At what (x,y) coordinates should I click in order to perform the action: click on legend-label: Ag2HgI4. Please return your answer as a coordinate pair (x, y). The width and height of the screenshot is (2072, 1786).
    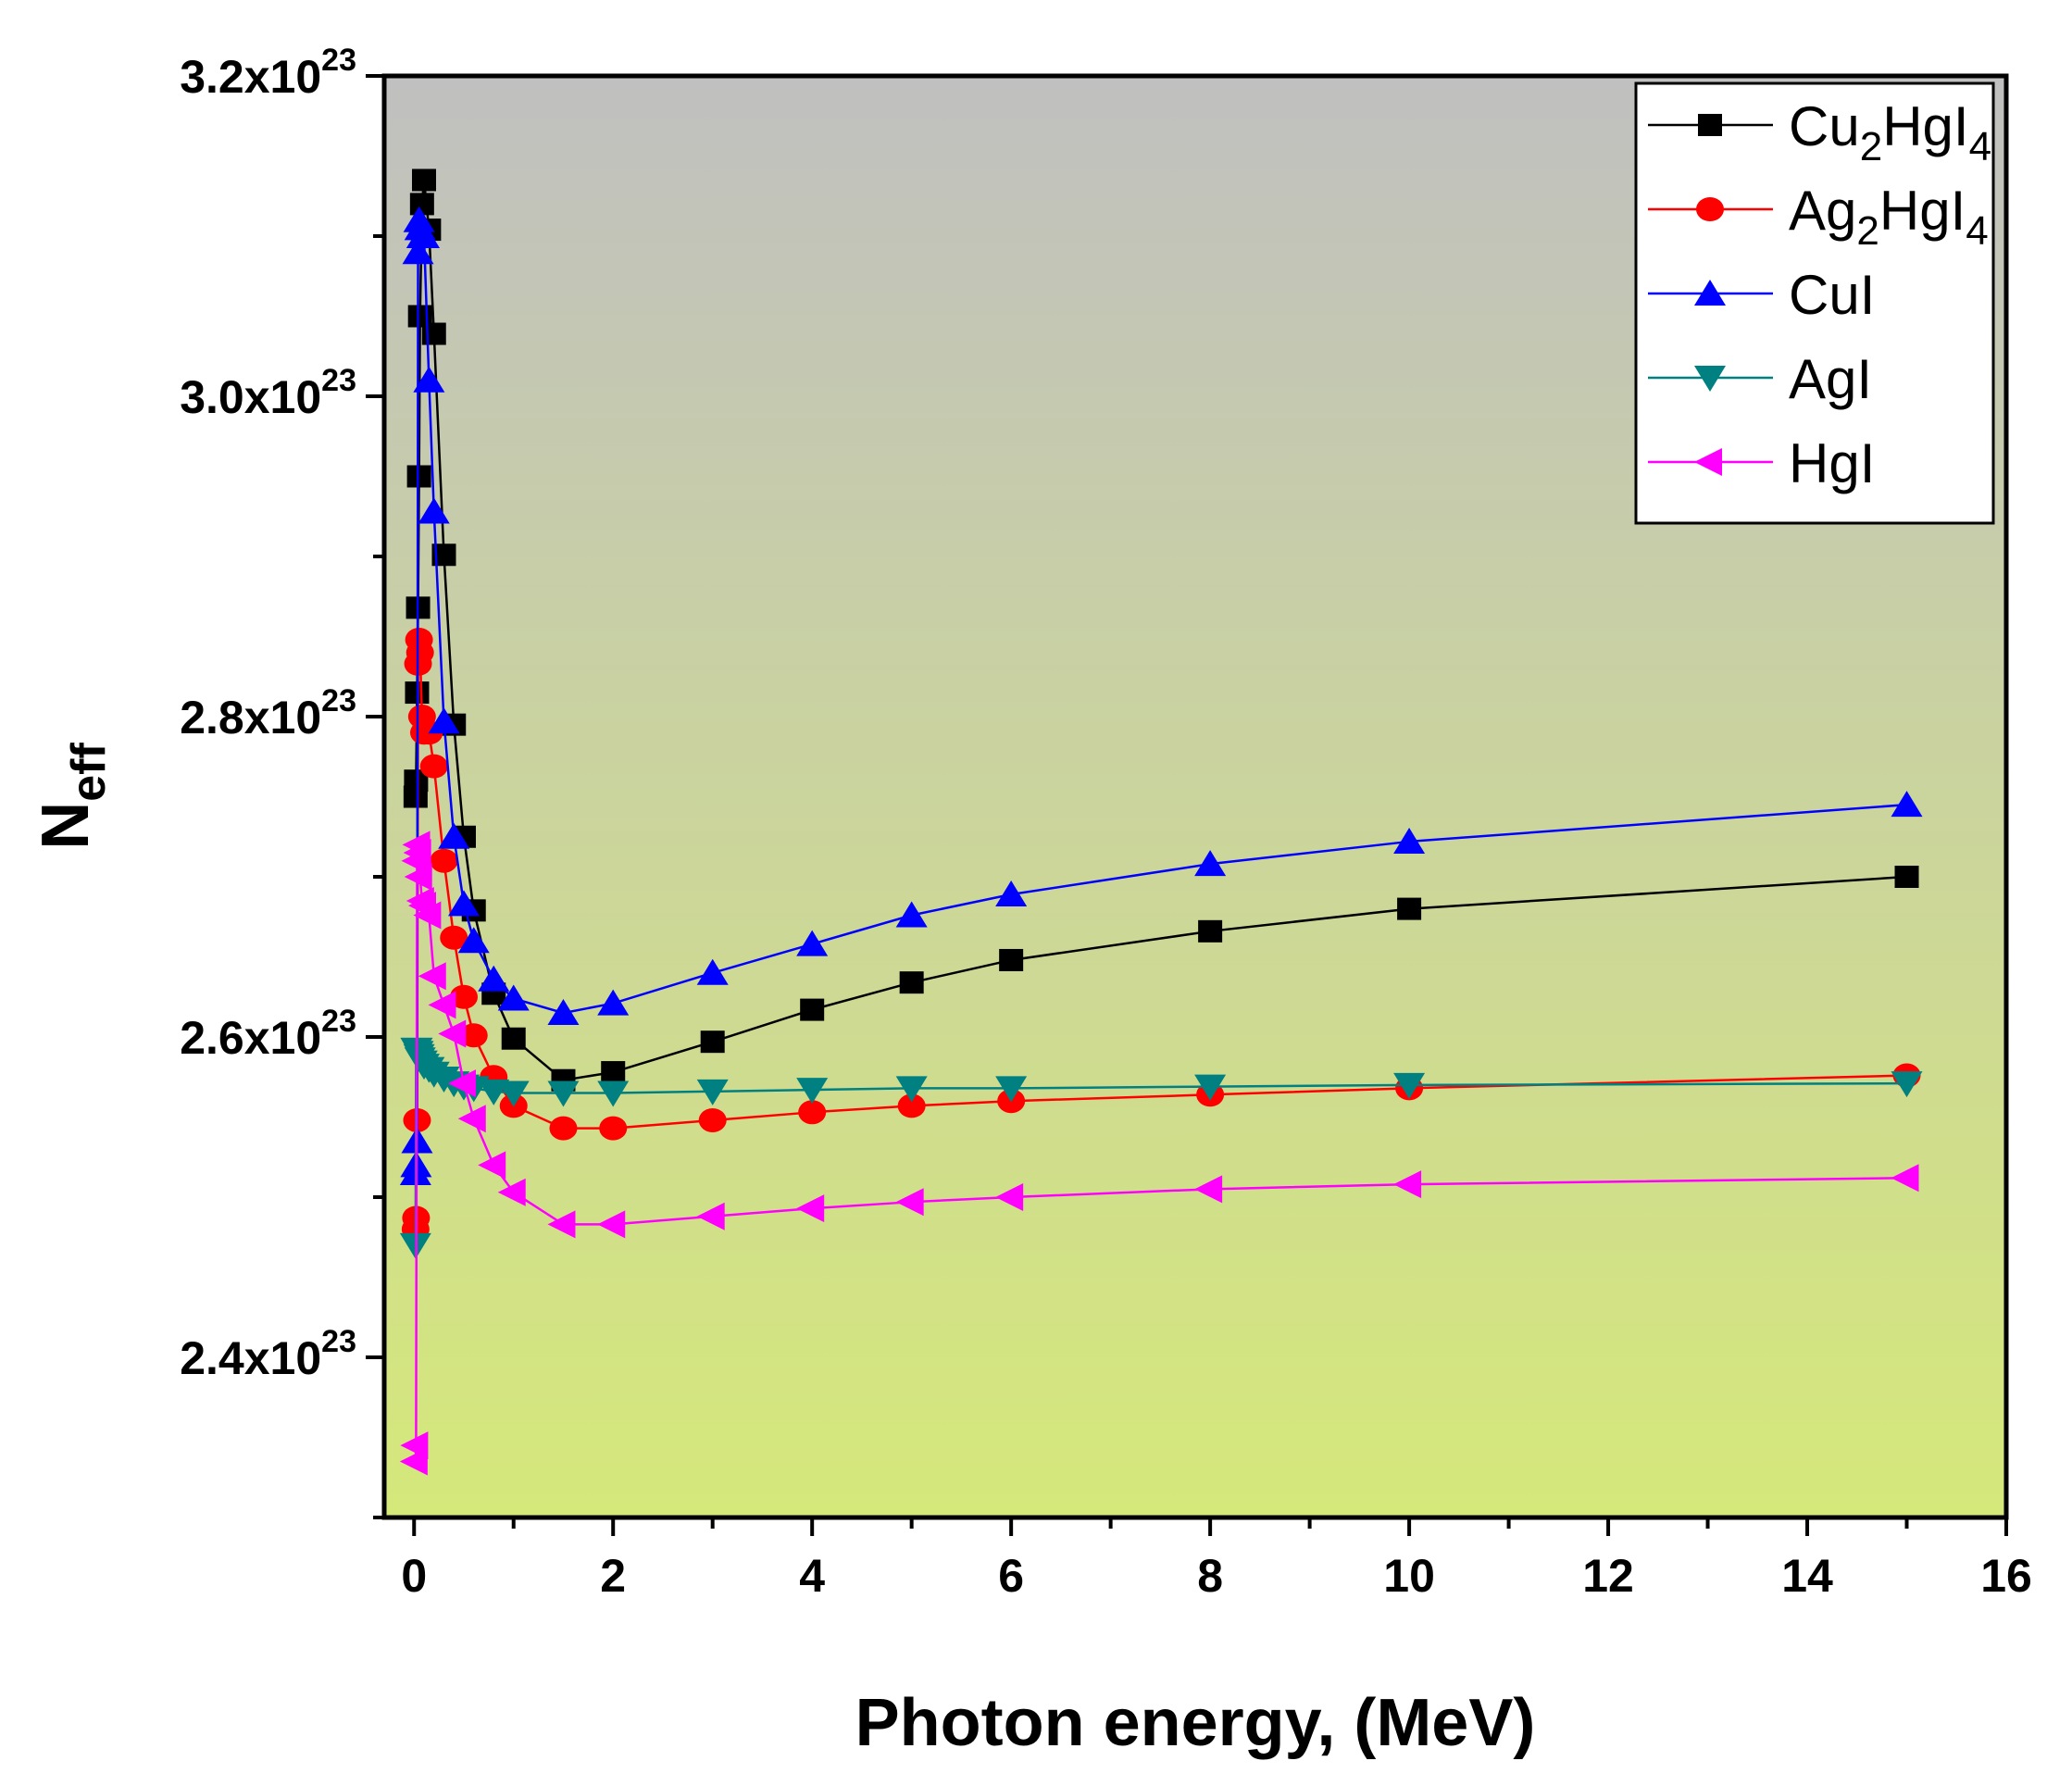
    Looking at the image, I should click on (1889, 217).